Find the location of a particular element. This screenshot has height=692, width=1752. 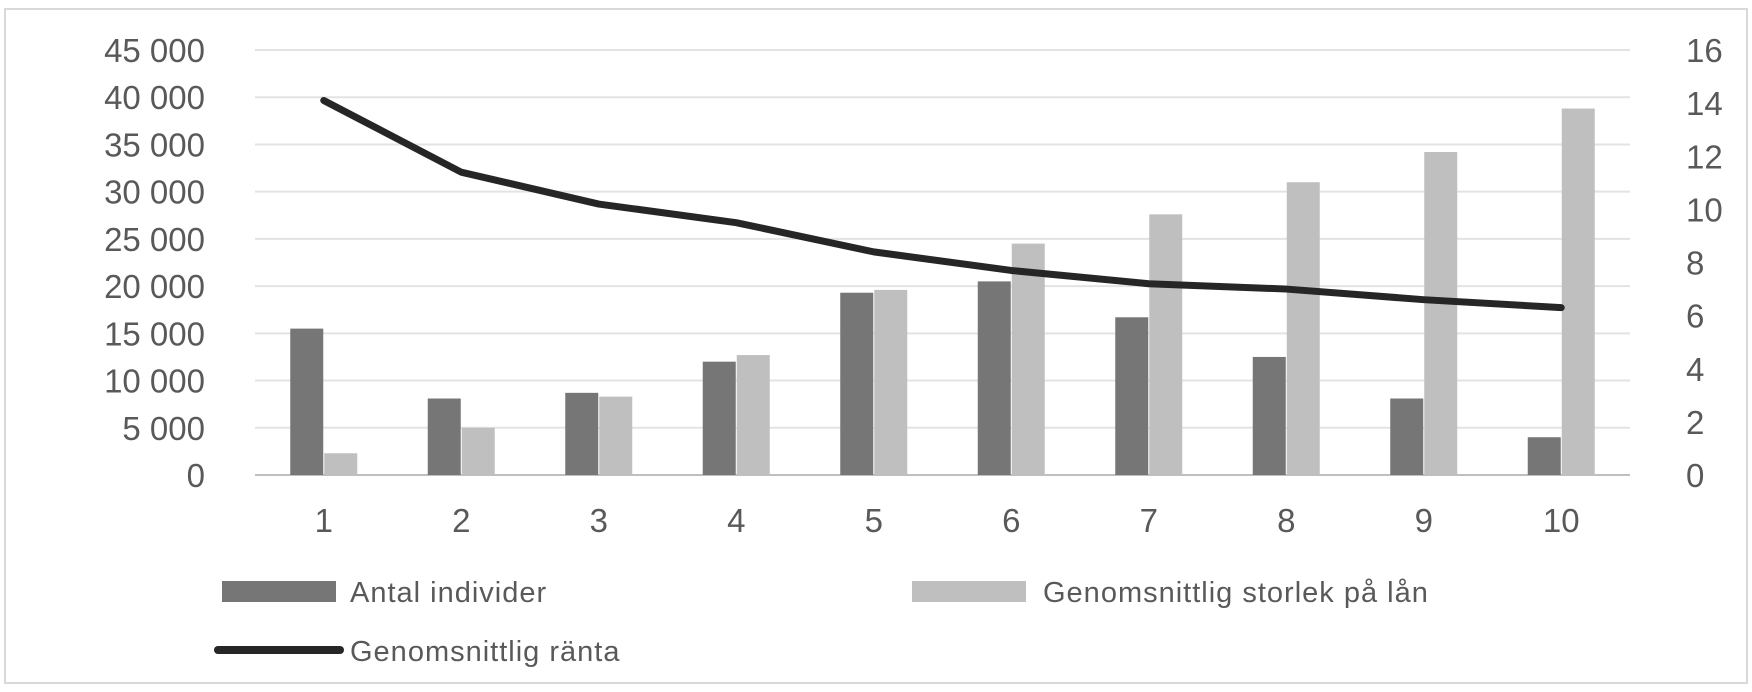

y-left-tick-label: 25 000 is located at coordinates (154, 239).